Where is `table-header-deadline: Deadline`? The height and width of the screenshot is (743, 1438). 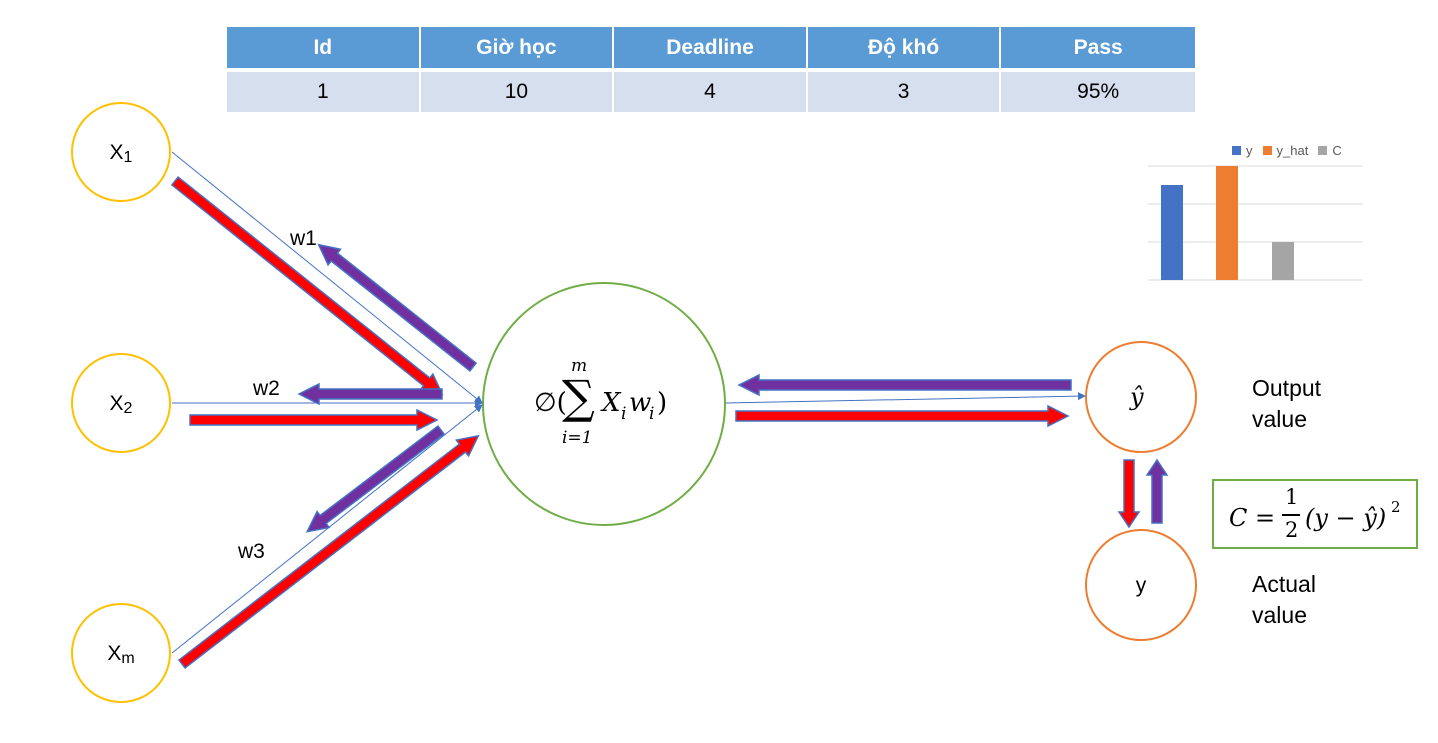 table-header-deadline: Deadline is located at coordinates (711, 49).